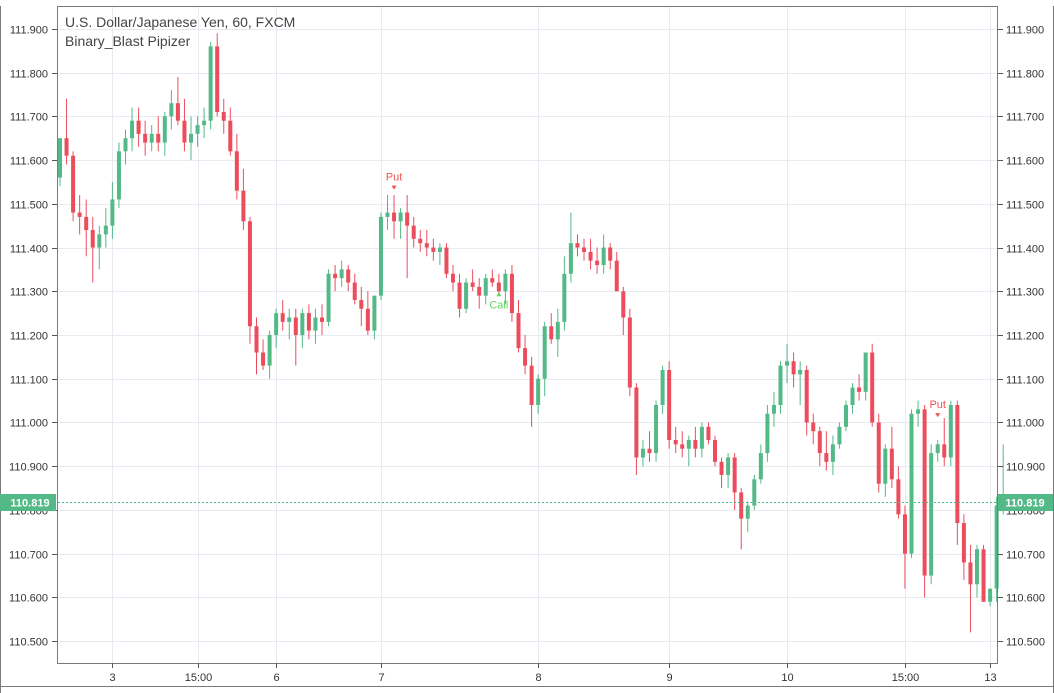 The width and height of the screenshot is (1054, 693). What do you see at coordinates (1025, 118) in the screenshot?
I see `right-price-tick-label: 111.700` at bounding box center [1025, 118].